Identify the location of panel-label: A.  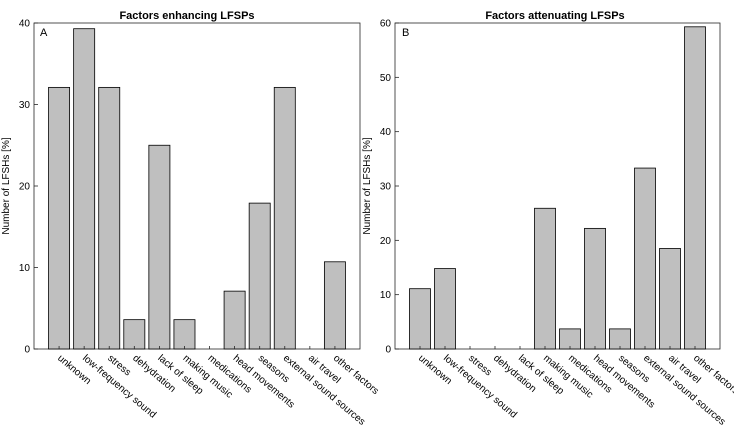
(44, 33).